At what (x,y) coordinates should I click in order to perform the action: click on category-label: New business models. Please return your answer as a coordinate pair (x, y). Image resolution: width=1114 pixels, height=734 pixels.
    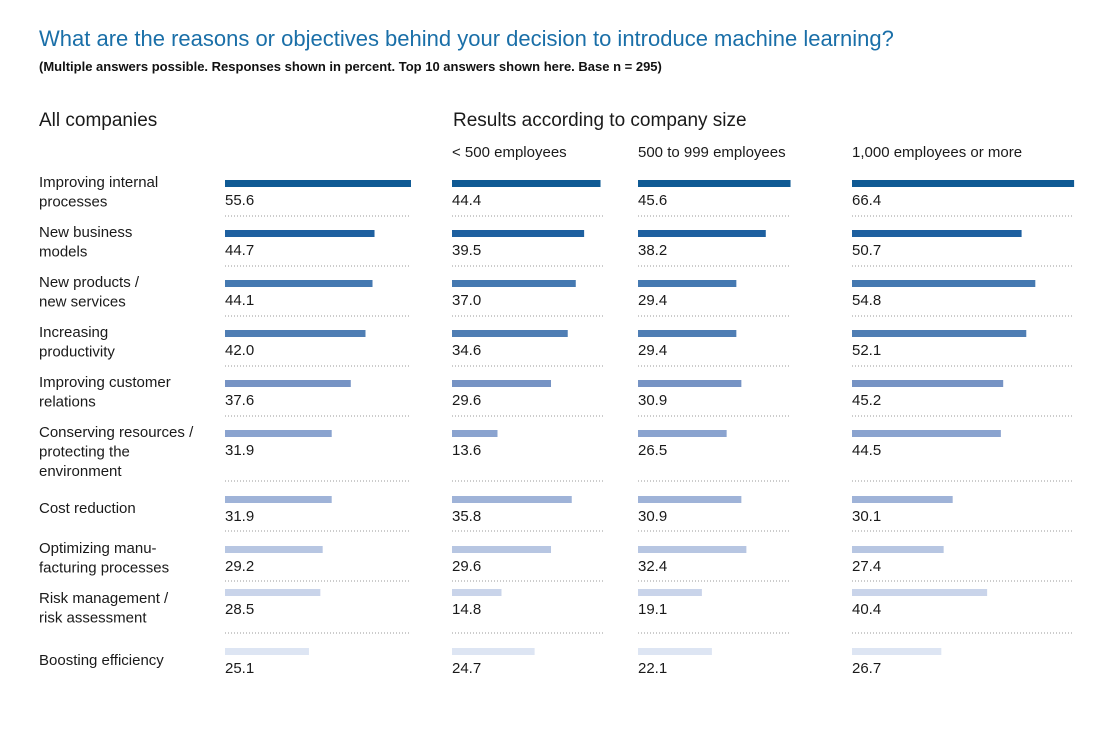
    Looking at the image, I should click on (85, 242).